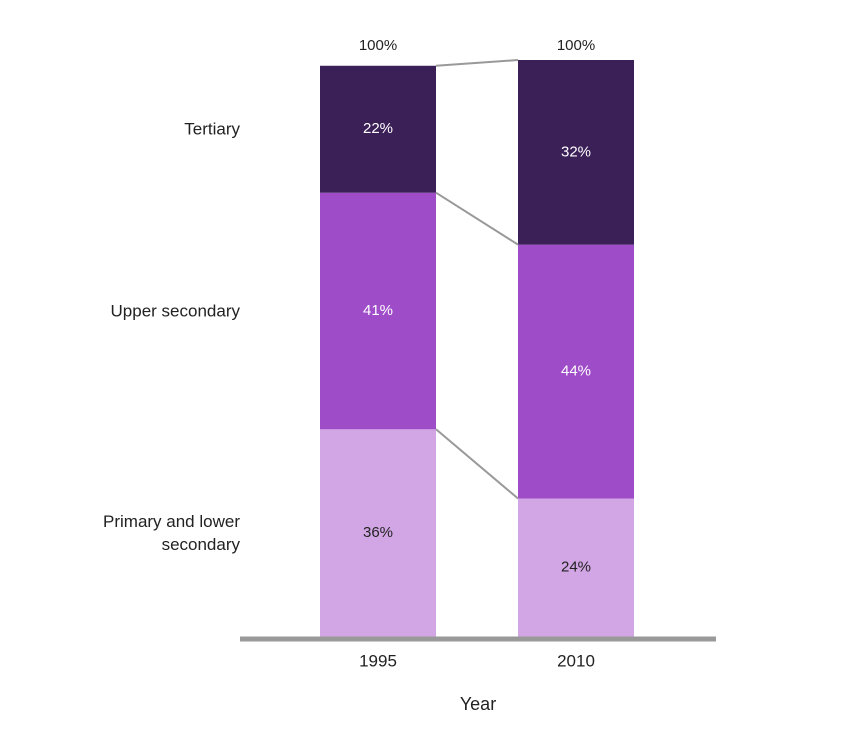 This screenshot has height=749, width=850. I want to click on x-tick-label: 2010, so click(576, 660).